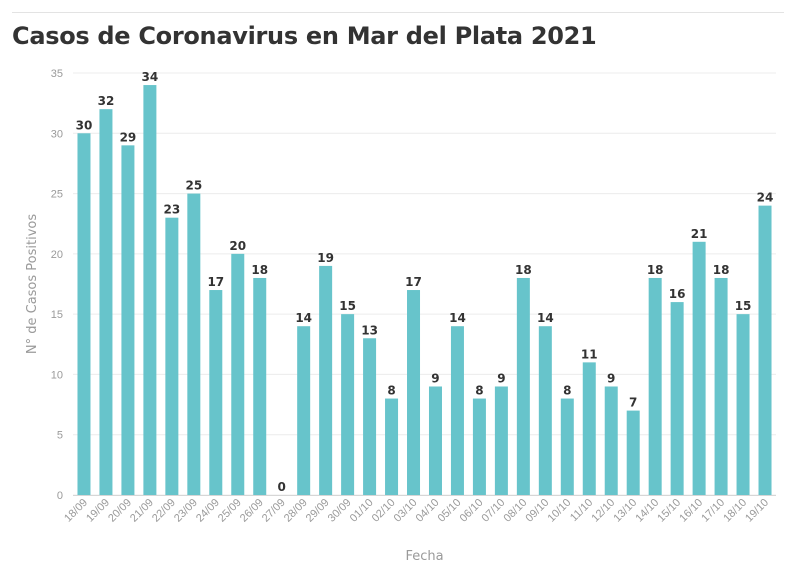 The height and width of the screenshot is (575, 796). What do you see at coordinates (57, 74) in the screenshot?
I see `y-tick-label: 35` at bounding box center [57, 74].